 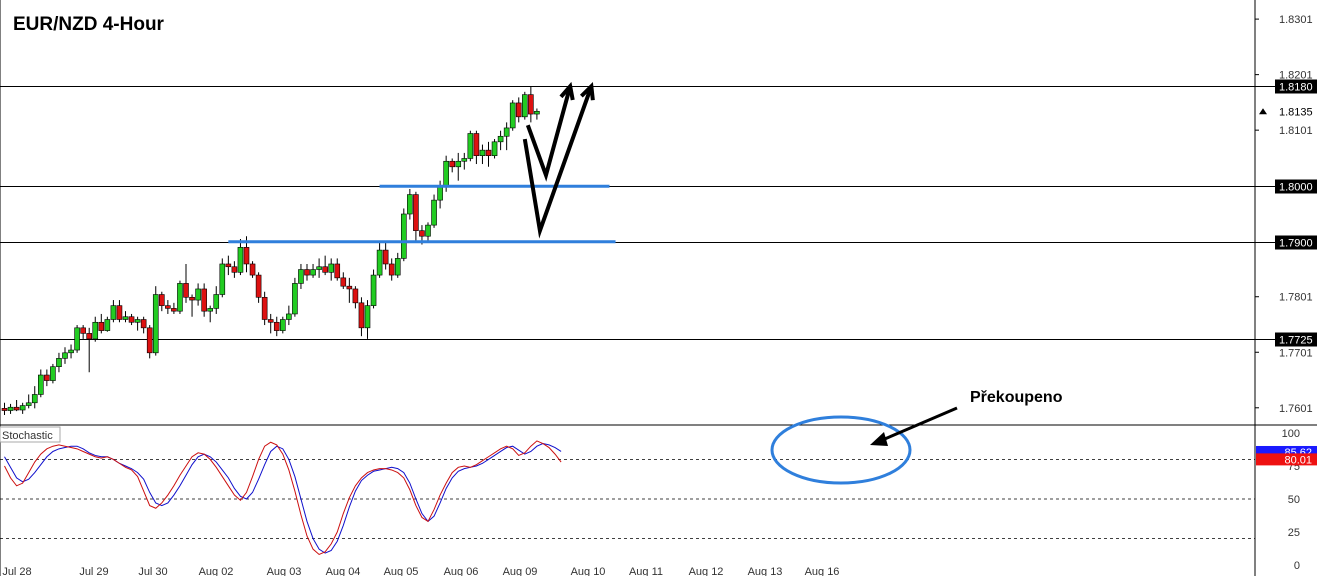 I want to click on stoch-tick-label-4: 0, so click(x=1297, y=566).